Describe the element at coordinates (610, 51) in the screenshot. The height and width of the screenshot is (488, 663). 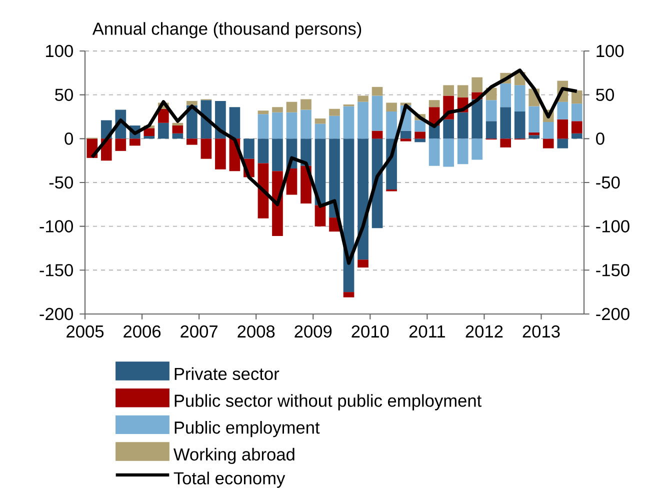
I see `y-tick-label: 100` at that location.